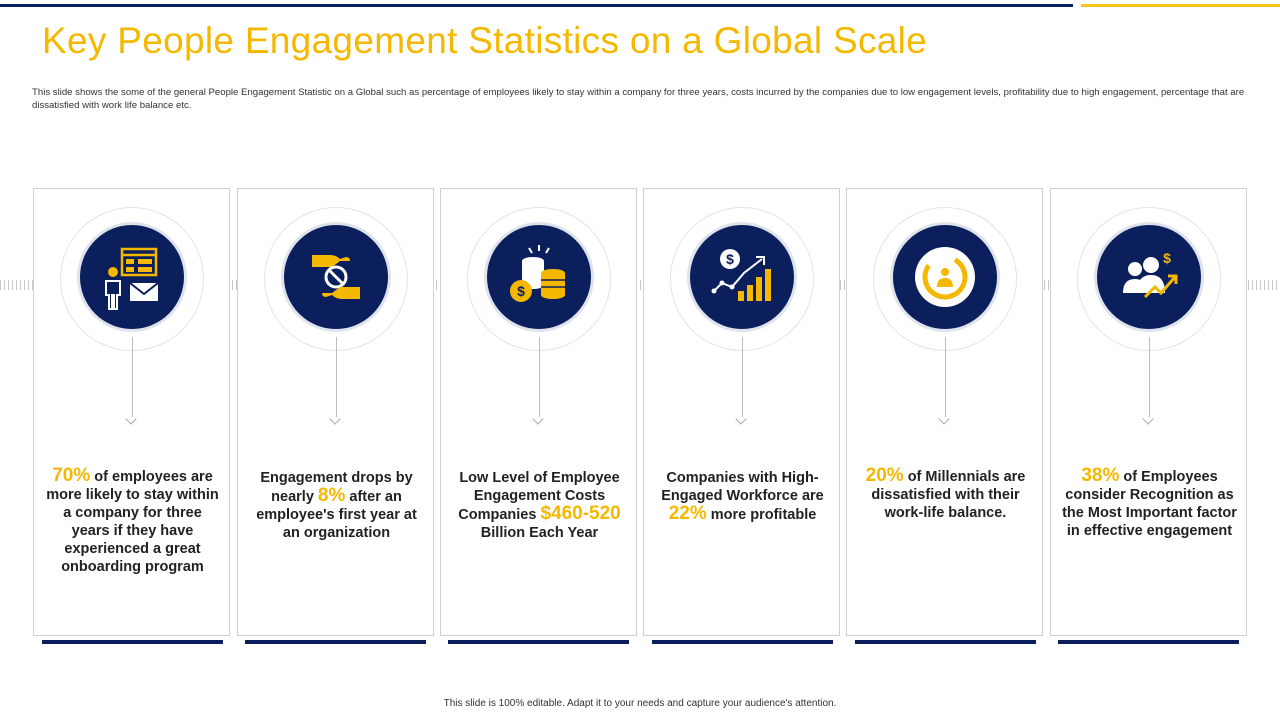 This screenshot has width=1280, height=720. Describe the element at coordinates (336, 277) in the screenshot. I see `hands-prohibited-icon` at that location.